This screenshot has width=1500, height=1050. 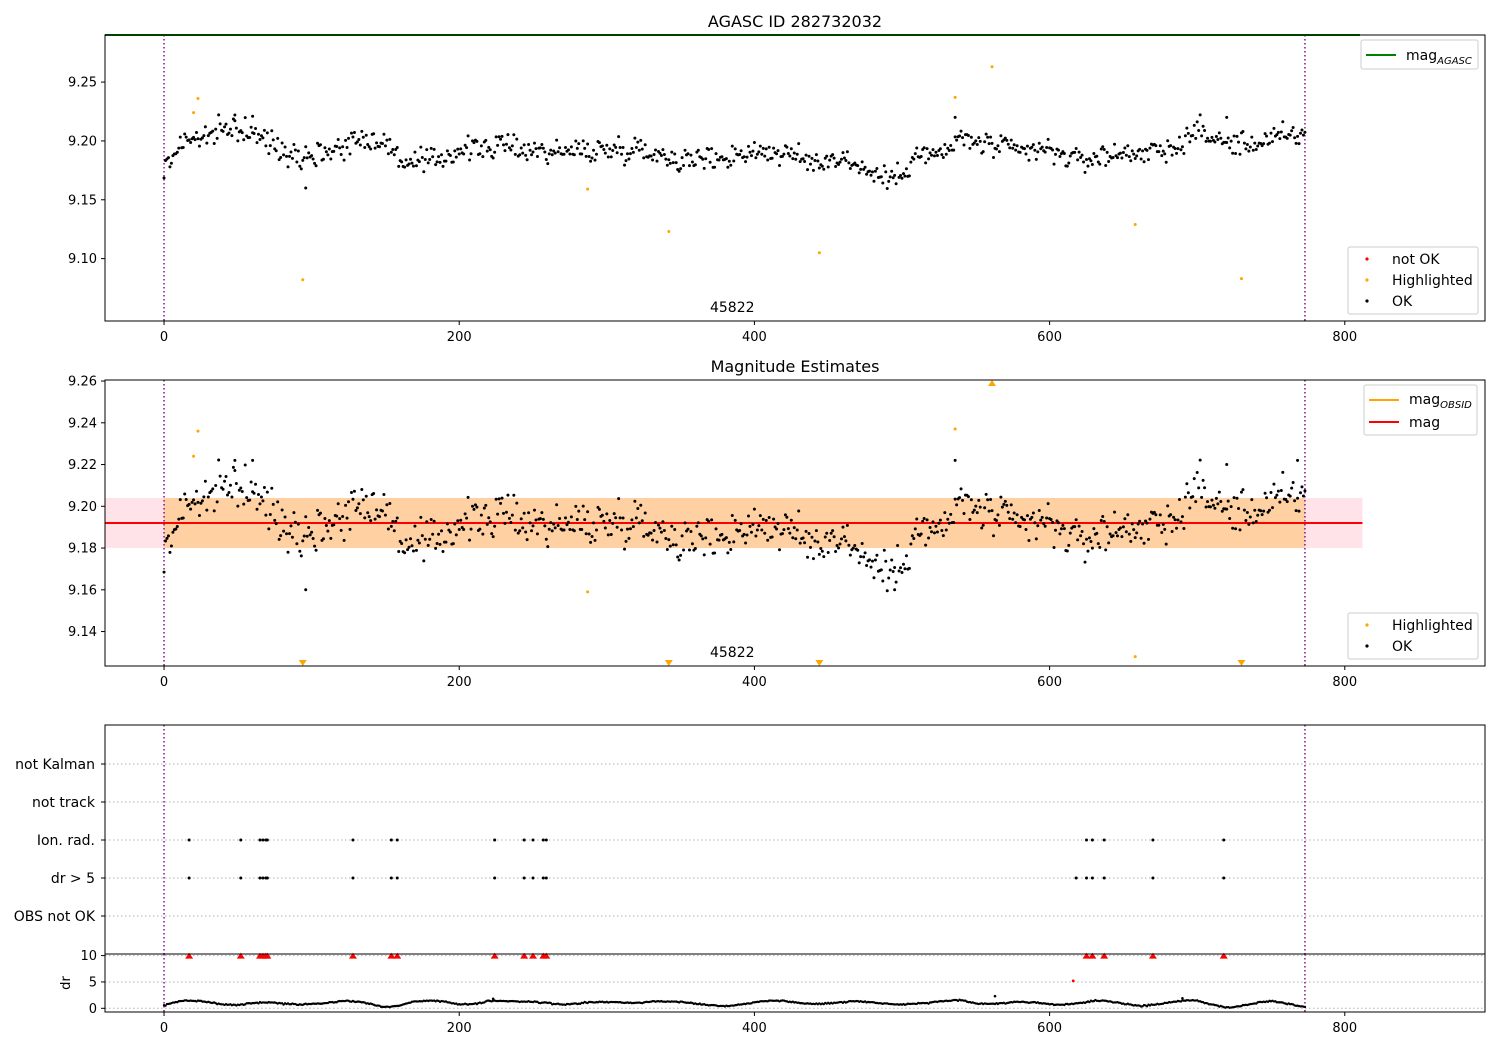 I want to click on panel1-ytick-label: 9.15, so click(x=82, y=200).